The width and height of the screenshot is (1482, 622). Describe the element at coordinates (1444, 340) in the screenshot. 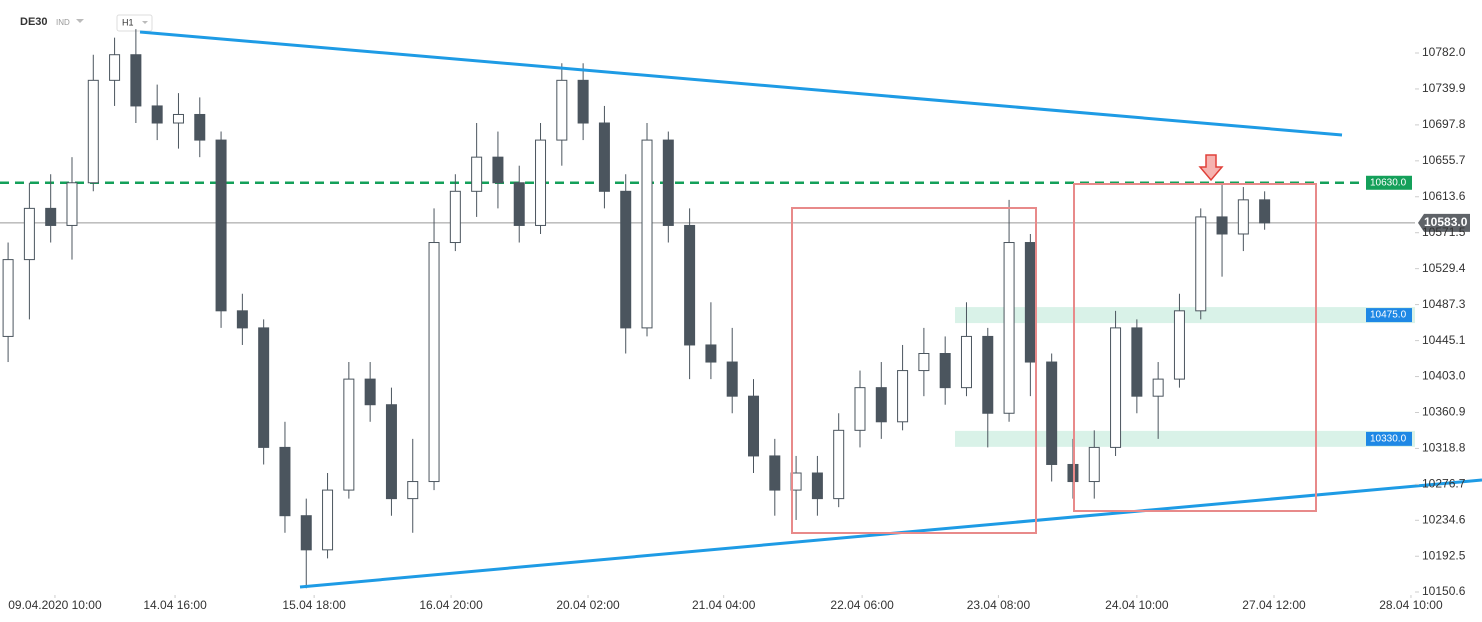

I see `y-tick-label: 10445.1` at that location.